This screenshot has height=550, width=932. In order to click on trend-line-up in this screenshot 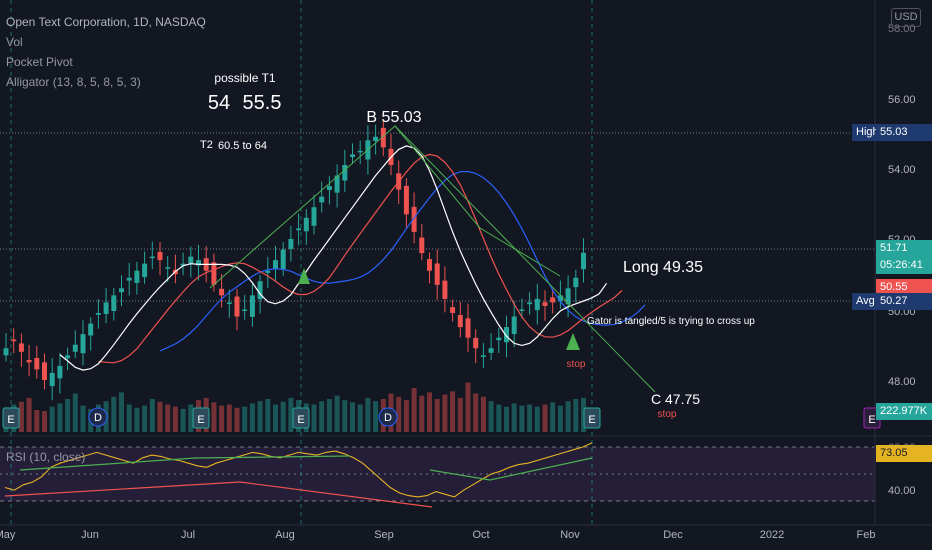, I will do `click(385, 207)`.